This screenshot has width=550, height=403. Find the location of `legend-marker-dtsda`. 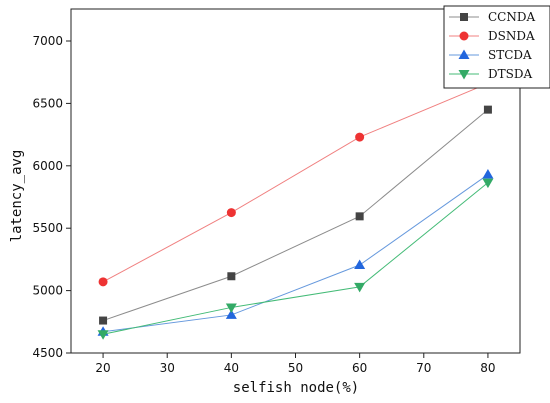

legend-marker-dtsda is located at coordinates (464, 75).